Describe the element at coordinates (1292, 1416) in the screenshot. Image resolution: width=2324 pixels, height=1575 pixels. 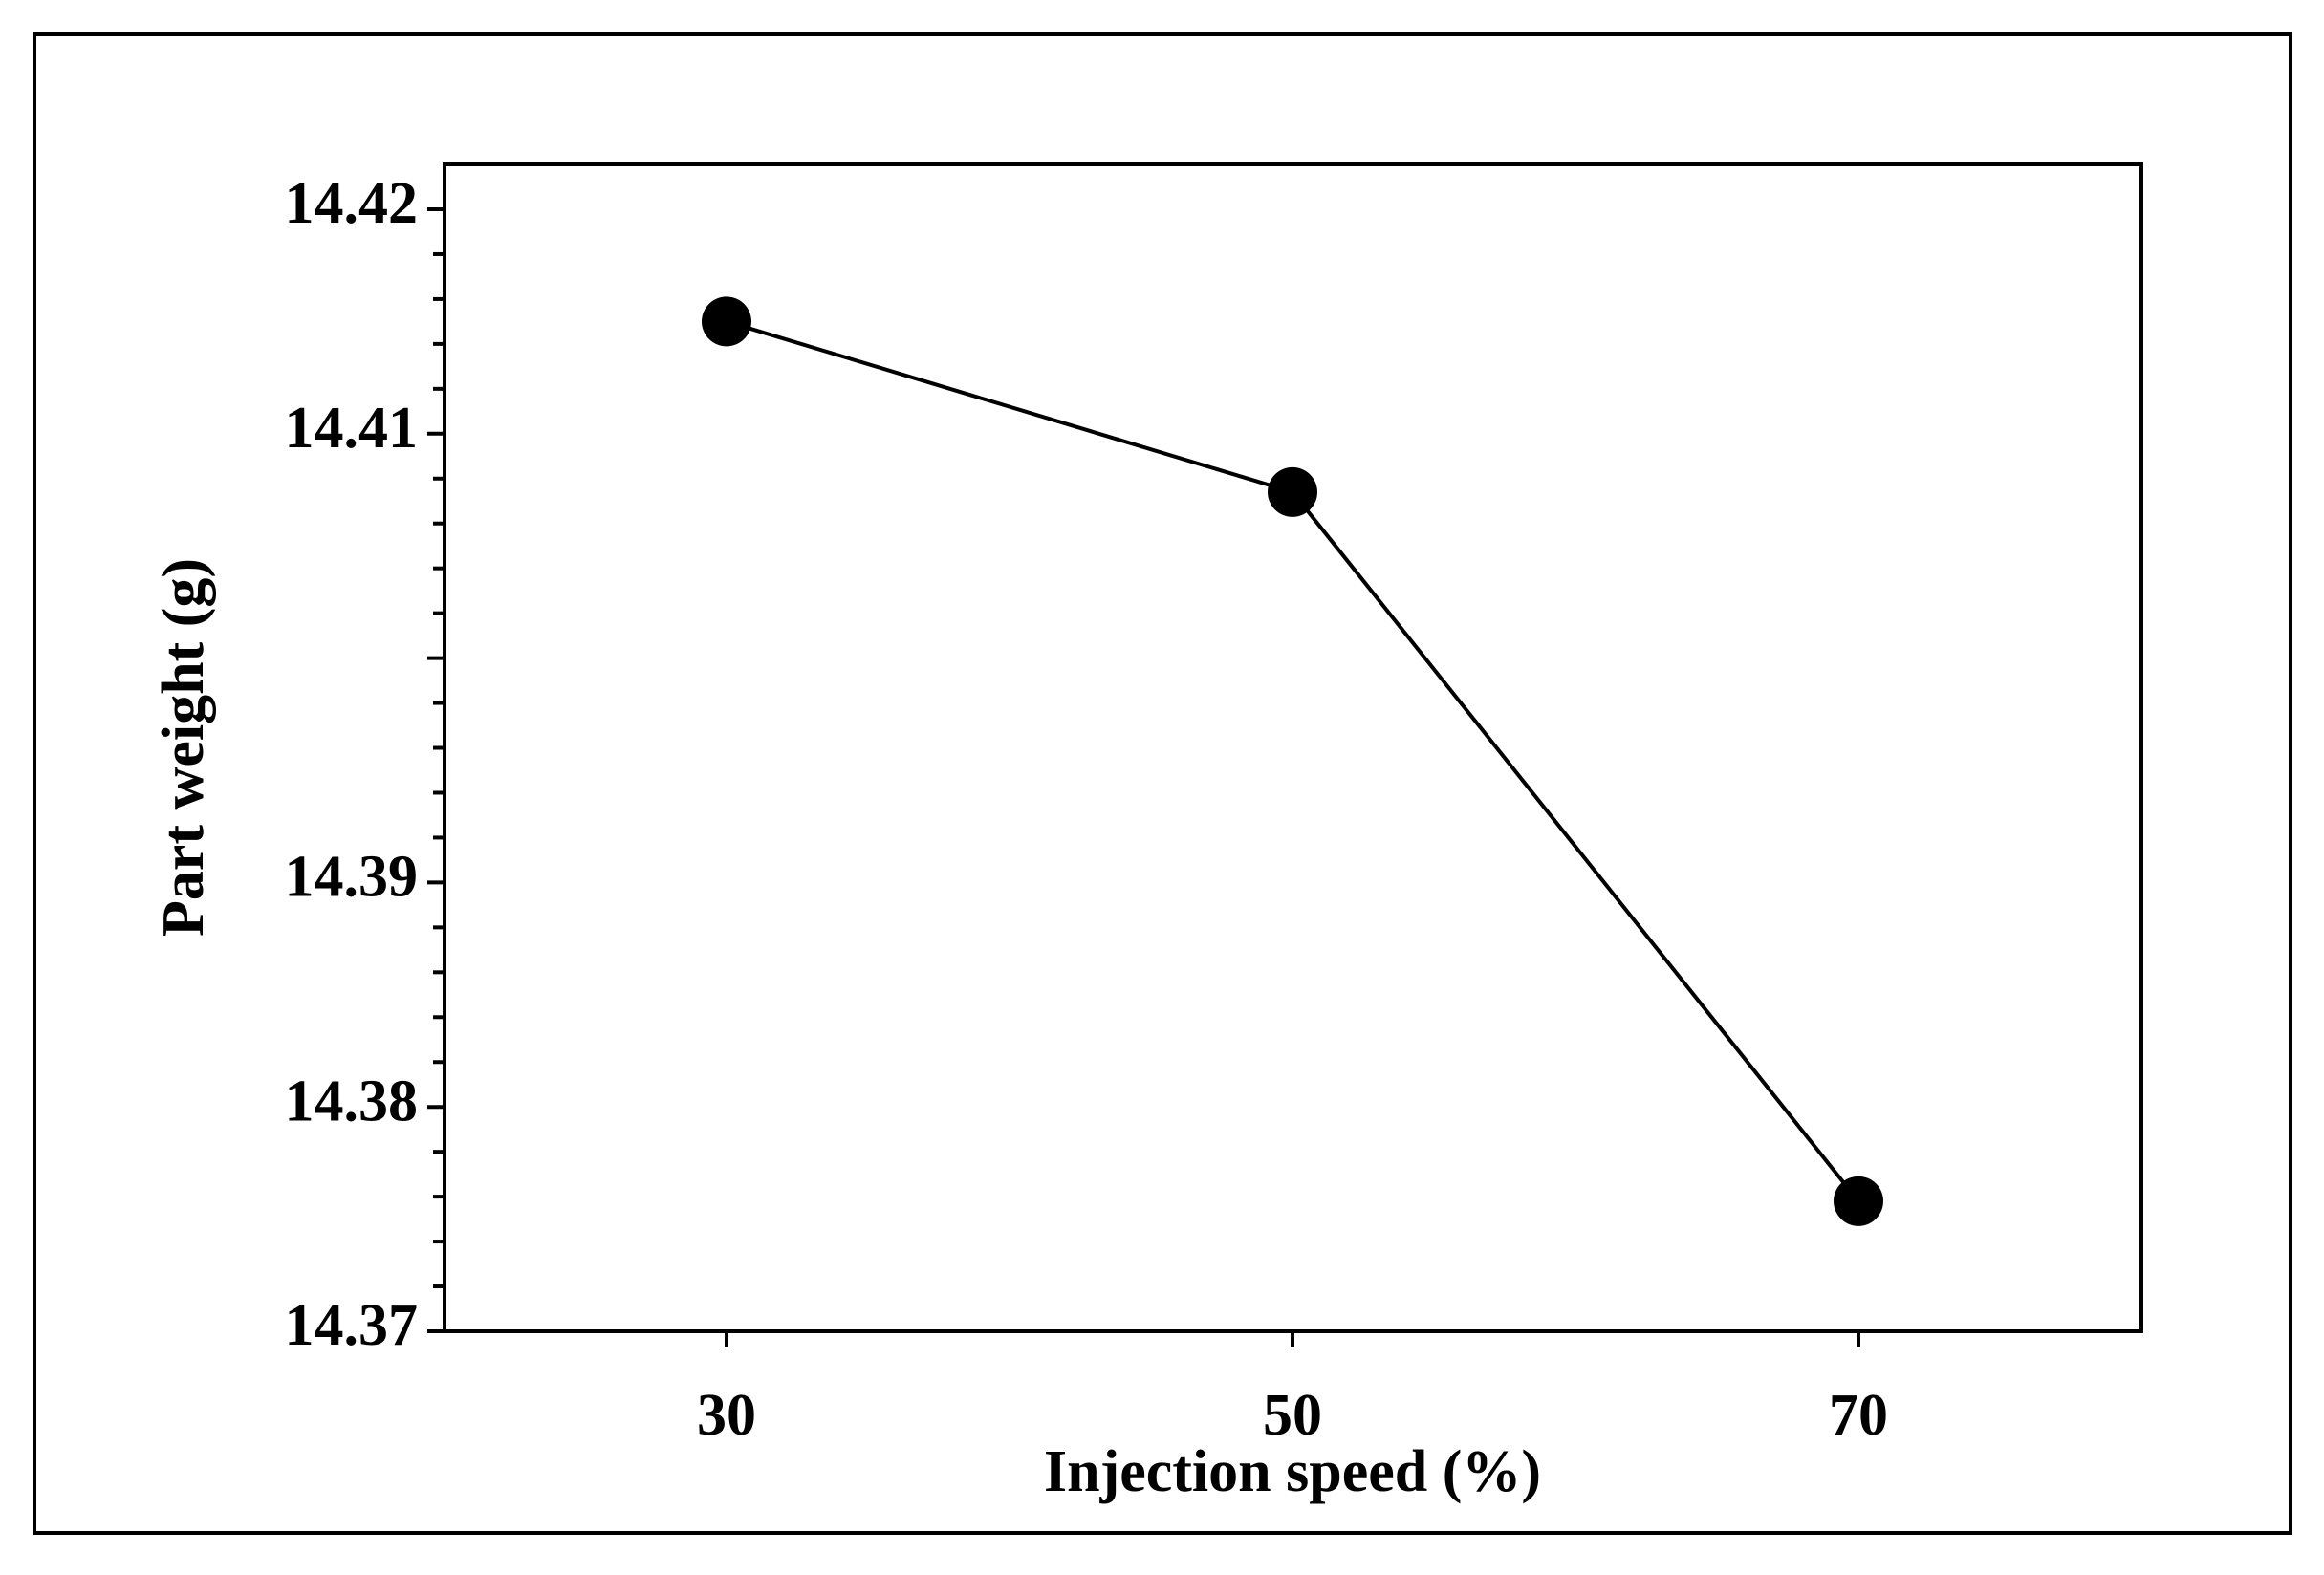
I see `x-tick-label: 50` at that location.